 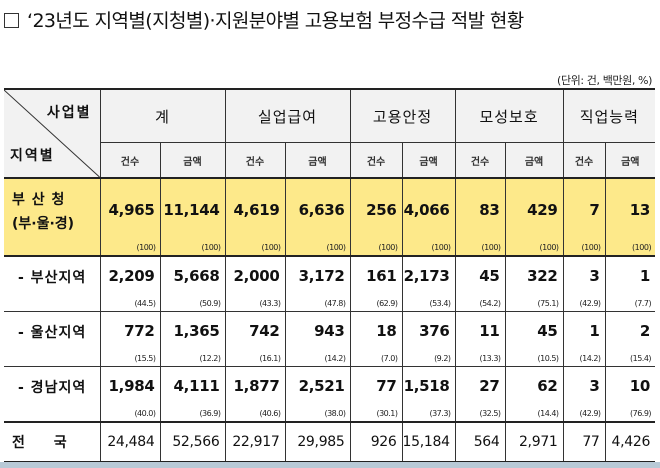 I want to click on cell: 4,619 (100), so click(x=255, y=217).